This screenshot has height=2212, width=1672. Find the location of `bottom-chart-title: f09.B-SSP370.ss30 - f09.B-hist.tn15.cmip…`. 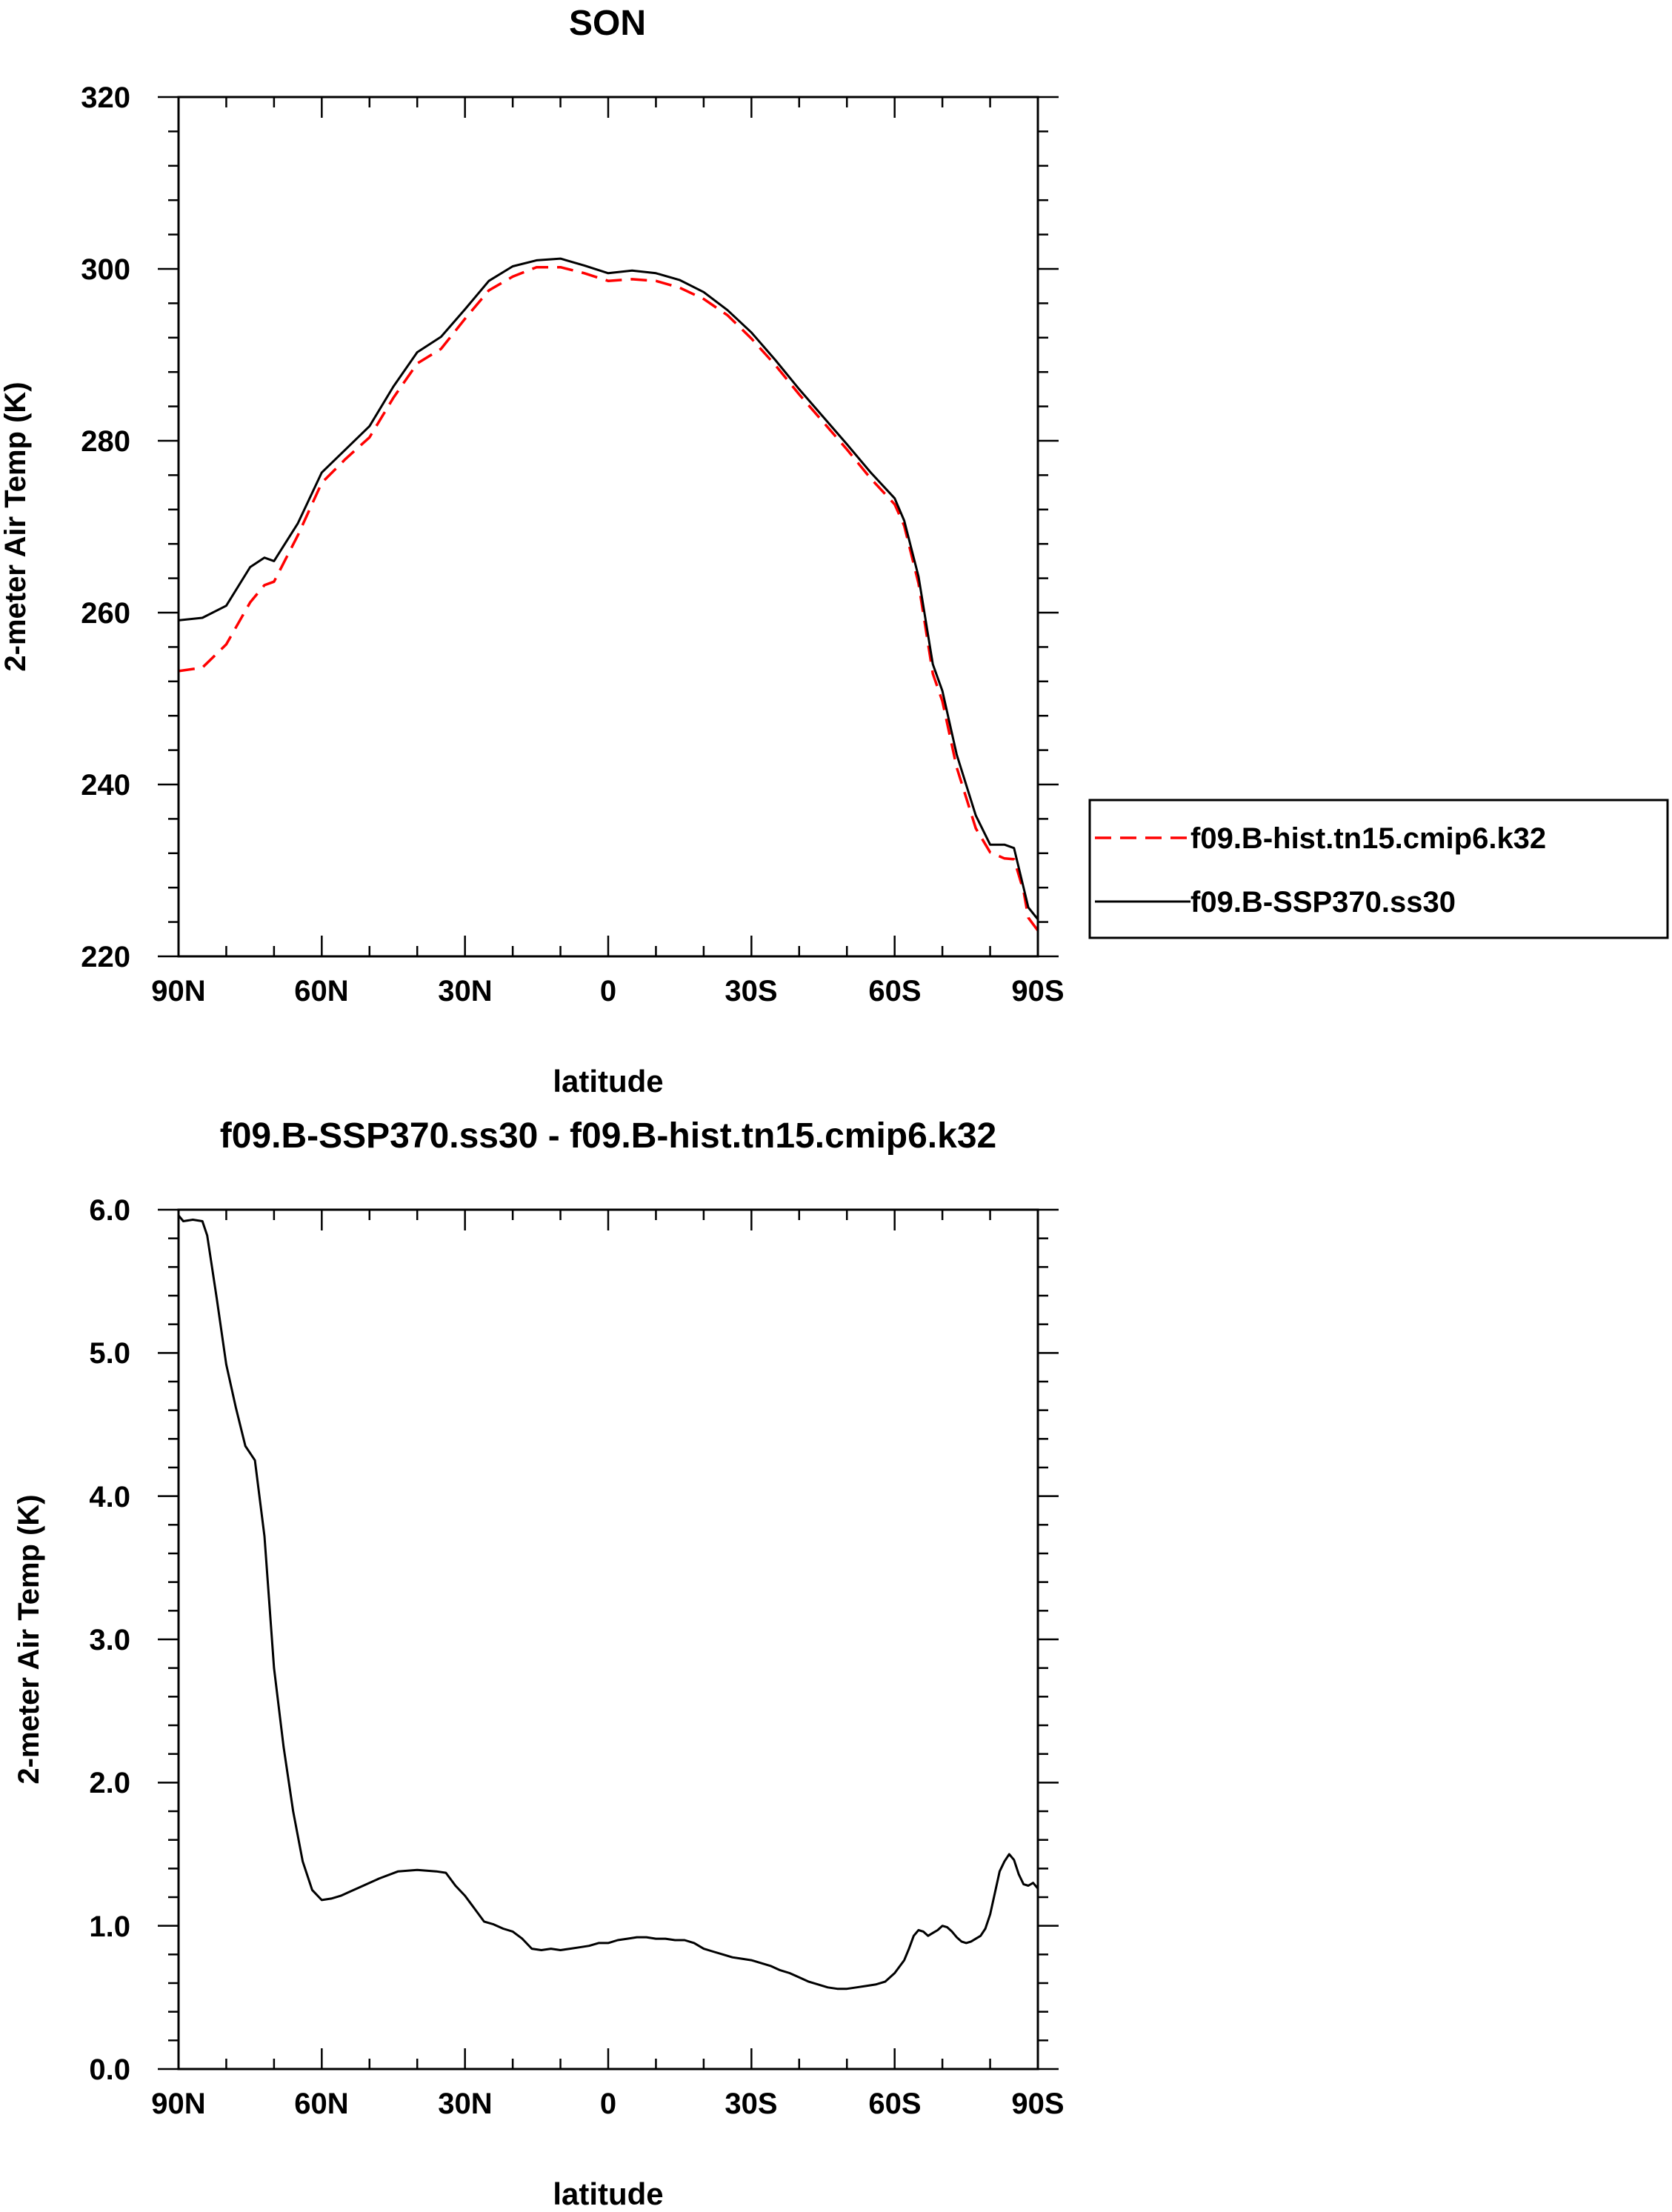

bottom-chart-title: f09.B-SSP370.ss30 - f09.B-hist.tn15.cmip… is located at coordinates (608, 1136).